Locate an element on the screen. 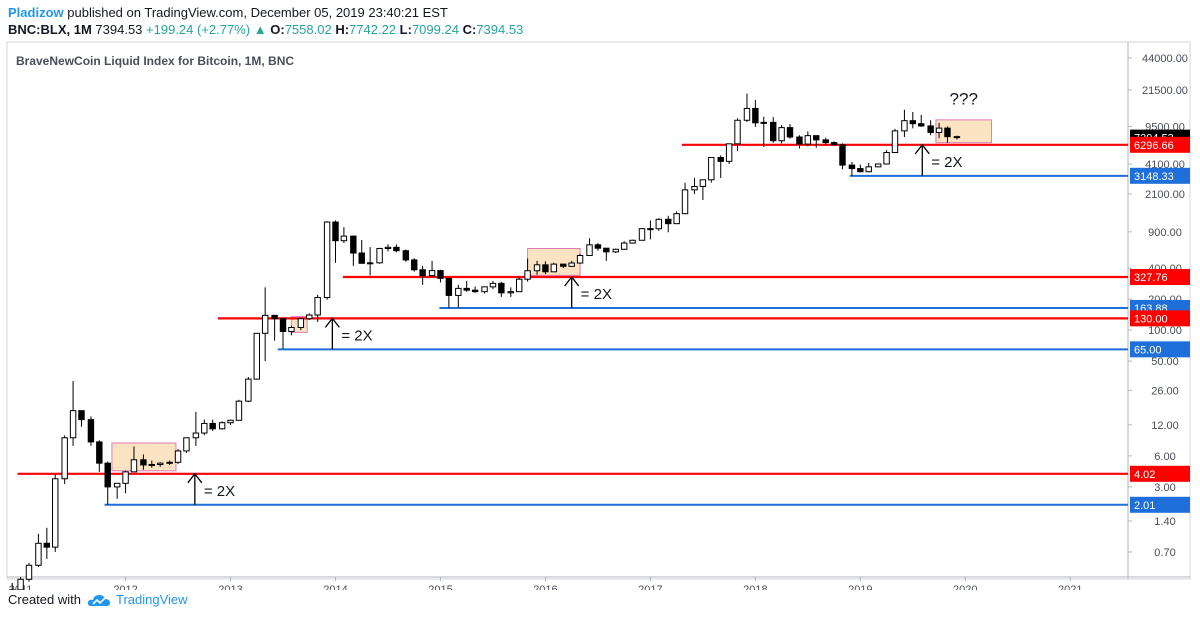 The height and width of the screenshot is (617, 1200). symbol-label: BNC:BLX, 1M is located at coordinates (50, 29).